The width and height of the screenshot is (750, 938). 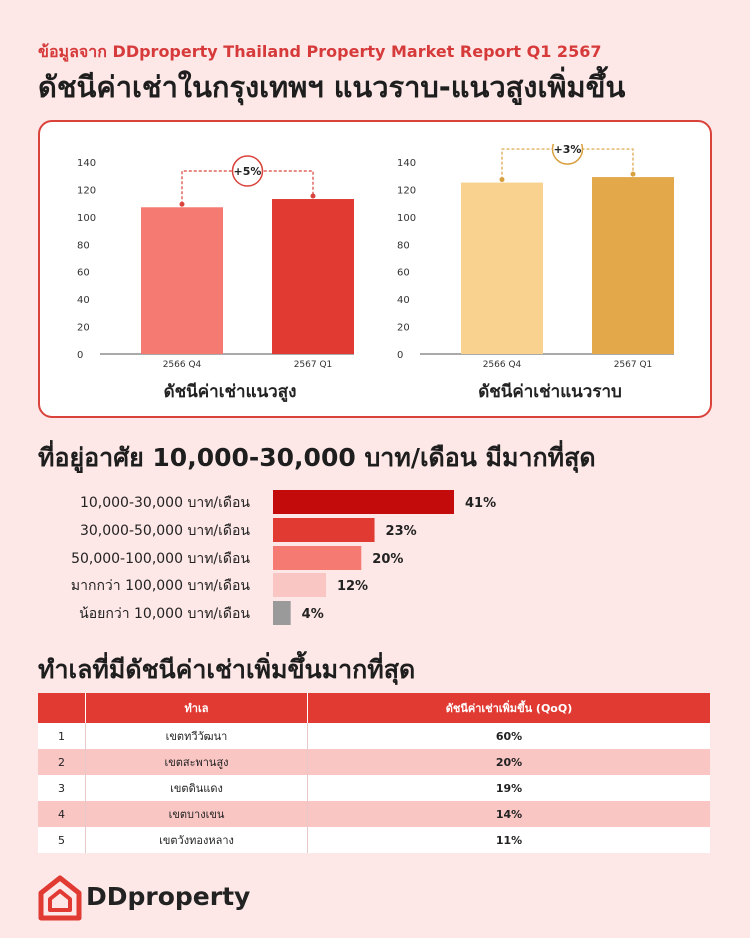 I want to click on lowrise-xtick: 2567 Q1, so click(x=633, y=365).